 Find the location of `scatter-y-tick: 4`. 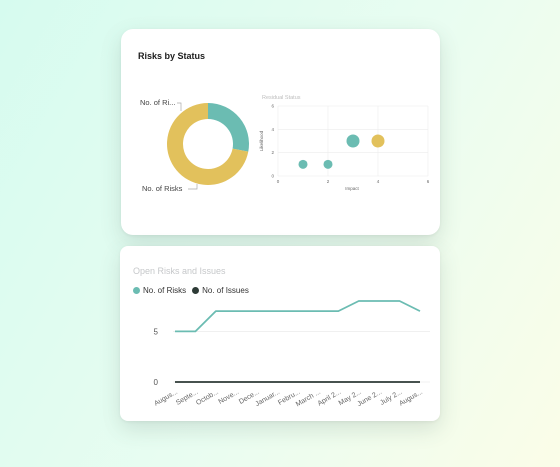

scatter-y-tick: 4 is located at coordinates (272, 129).